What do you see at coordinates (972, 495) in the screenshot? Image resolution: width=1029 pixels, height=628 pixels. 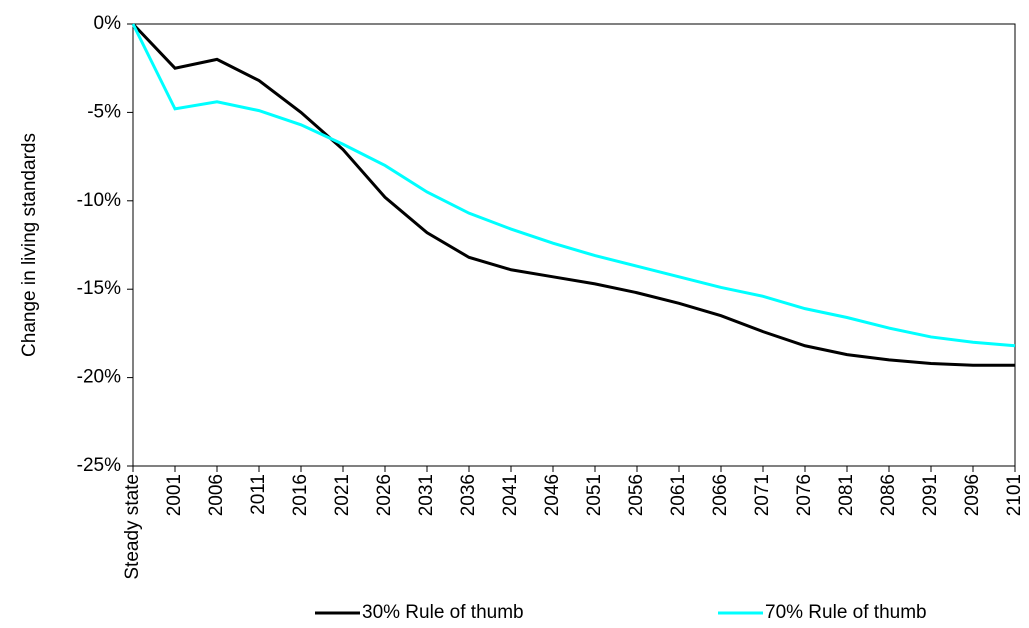 I see `x-tick-label: 2096` at bounding box center [972, 495].